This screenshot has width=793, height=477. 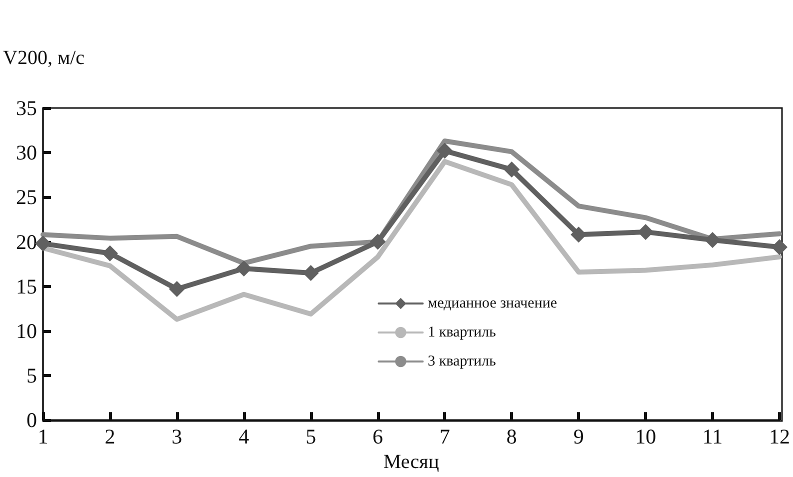 I want to click on x-tick-label: 2, so click(x=110, y=436).